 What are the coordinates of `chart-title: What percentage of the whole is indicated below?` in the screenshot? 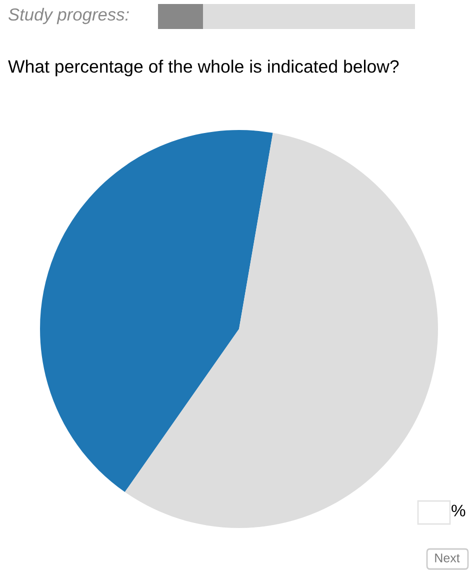 It's located at (203, 68).